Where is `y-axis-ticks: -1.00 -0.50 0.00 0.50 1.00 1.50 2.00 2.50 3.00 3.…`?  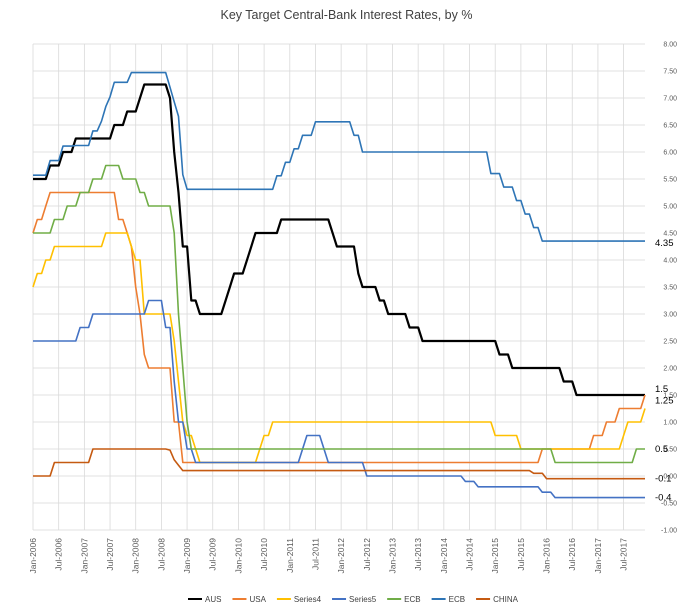
y-axis-ticks: -1.00 -0.50 0.00 0.50 1.00 1.50 2.00 2.50 3.00 3.… is located at coordinates (669, 288).